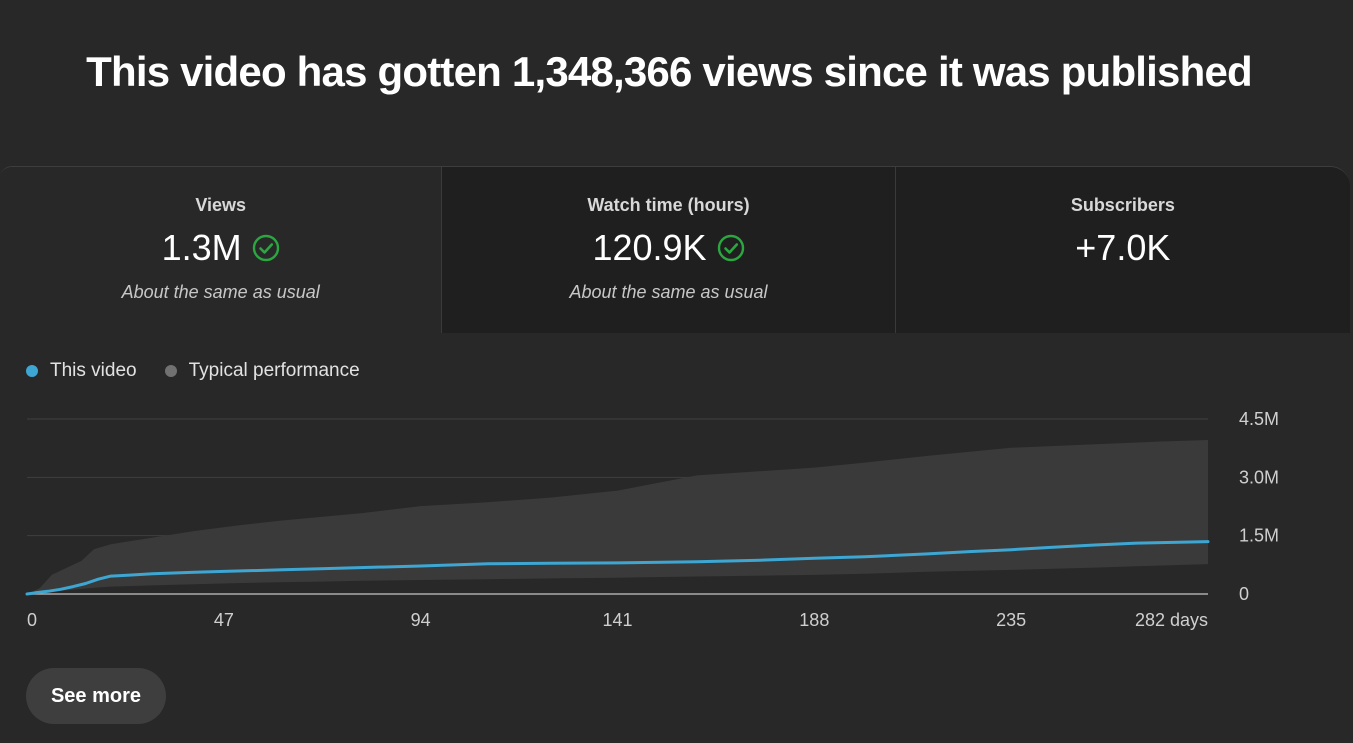 This screenshot has width=1353, height=743. What do you see at coordinates (668, 205) in the screenshot?
I see `metric-label: Watch time (hours)` at bounding box center [668, 205].